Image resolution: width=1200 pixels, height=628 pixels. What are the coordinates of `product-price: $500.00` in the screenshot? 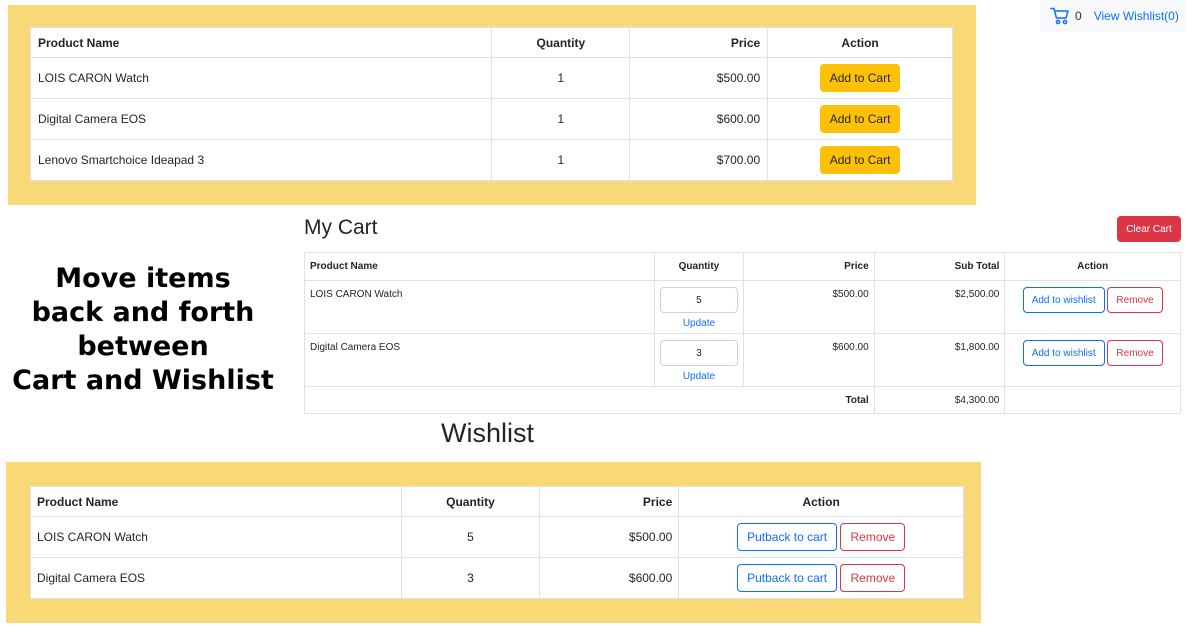 It's located at (699, 78).